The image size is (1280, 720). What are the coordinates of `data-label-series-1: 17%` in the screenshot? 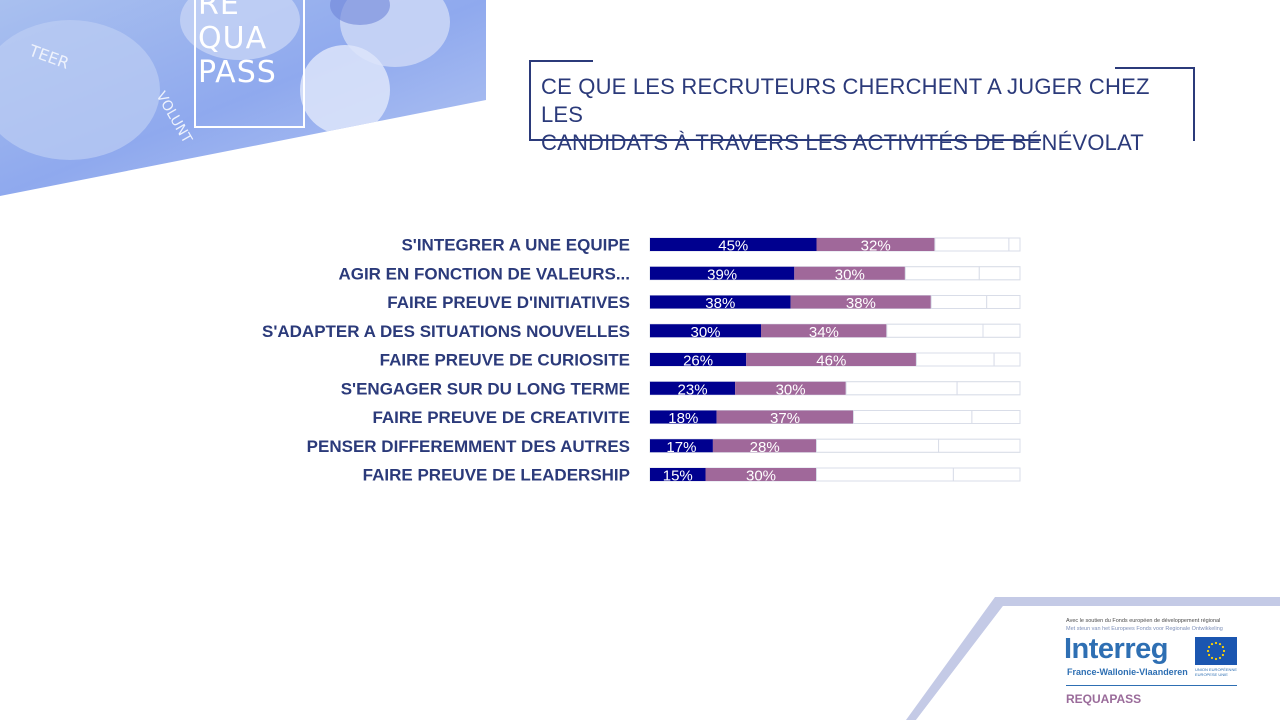 It's located at (681, 447).